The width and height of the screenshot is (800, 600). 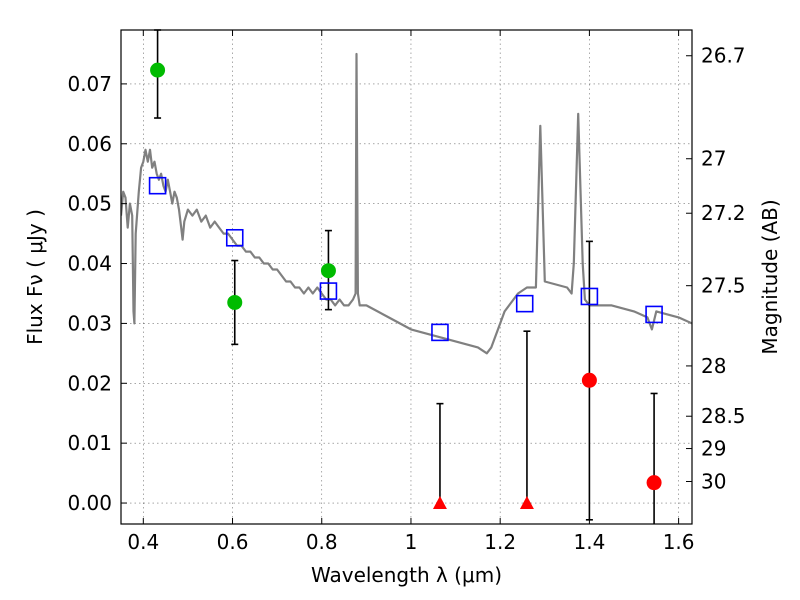 I want to click on x-tick-label: 1.6, so click(x=679, y=542).